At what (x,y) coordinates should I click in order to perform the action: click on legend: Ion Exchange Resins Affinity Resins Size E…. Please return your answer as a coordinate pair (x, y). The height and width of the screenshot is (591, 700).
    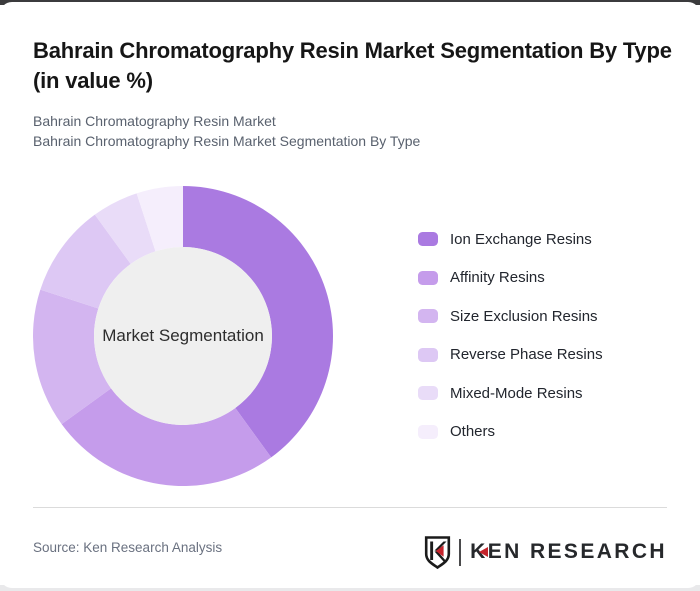
    Looking at the image, I should click on (510, 335).